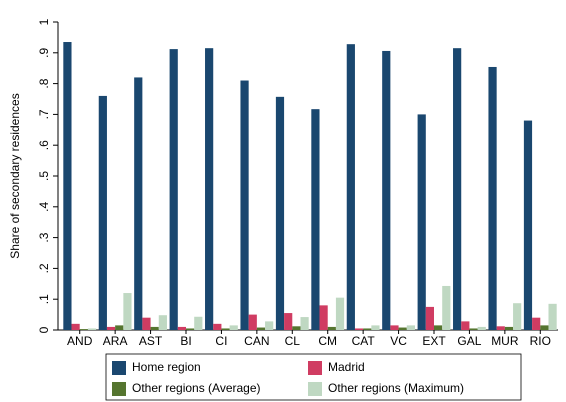 This screenshot has width=566, height=402. I want to click on x-tick-label: CL, so click(293, 341).